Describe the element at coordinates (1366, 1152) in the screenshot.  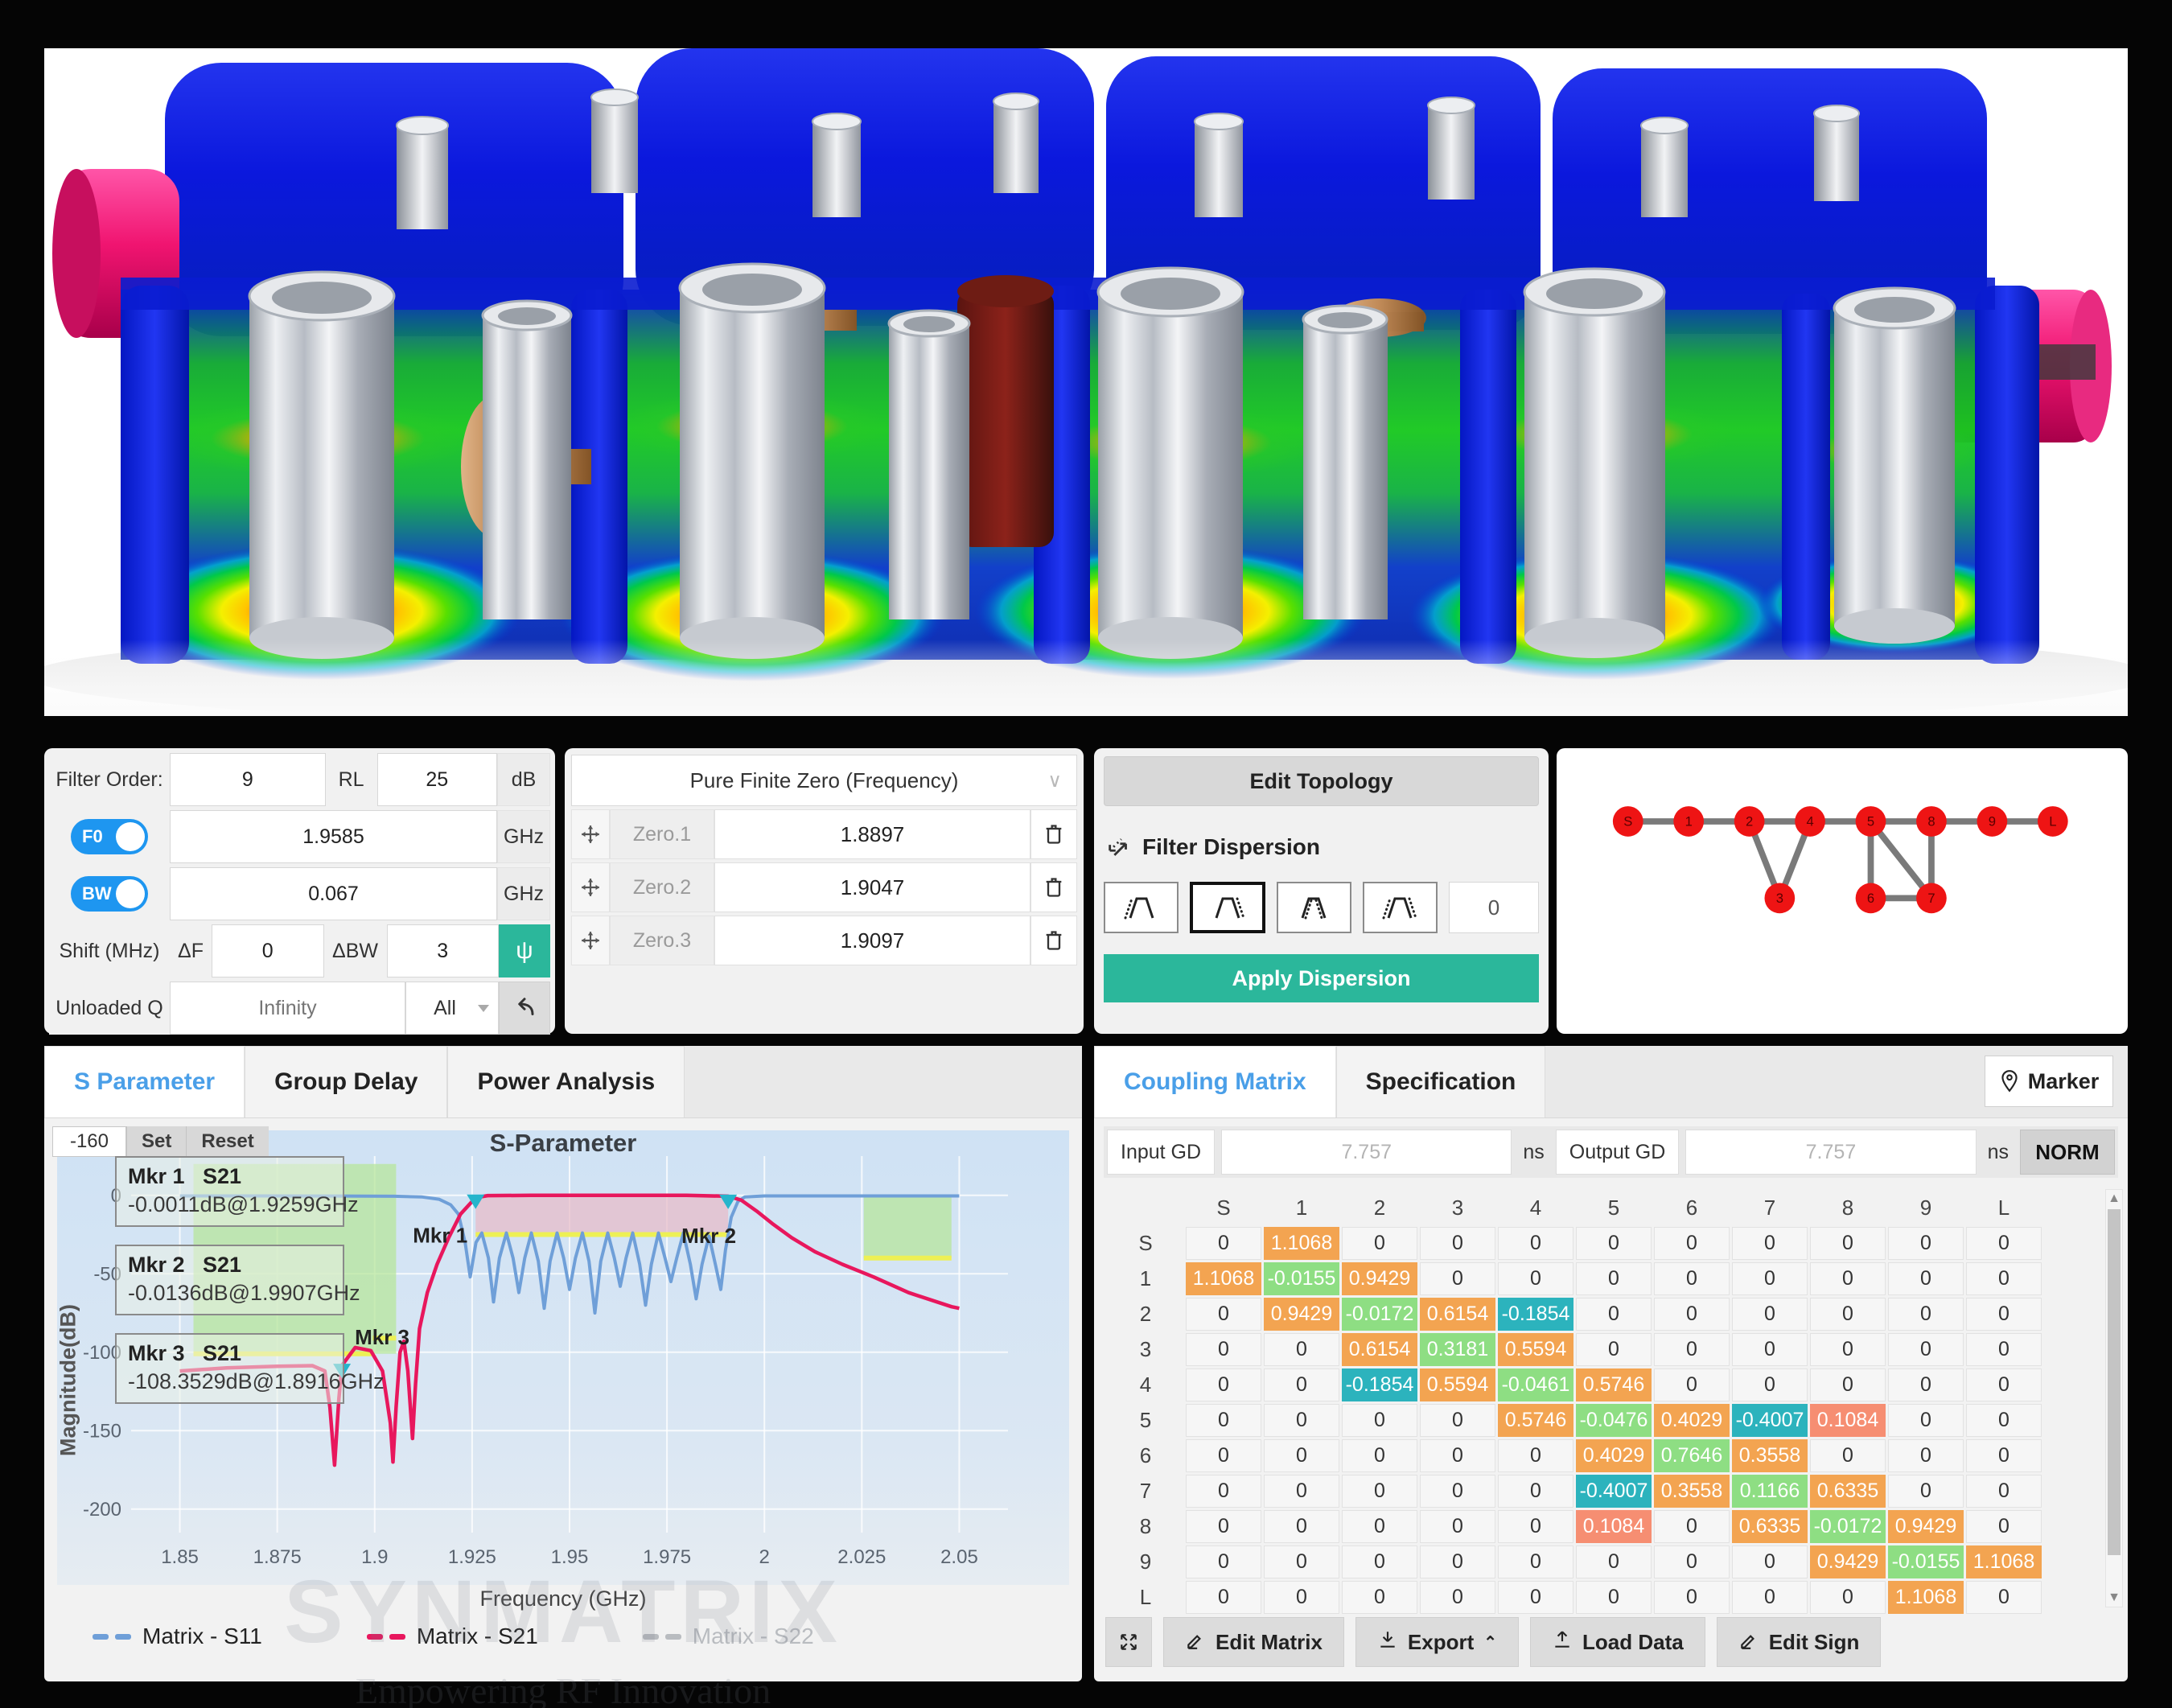
I see `input-gd-value: 7.757` at that location.